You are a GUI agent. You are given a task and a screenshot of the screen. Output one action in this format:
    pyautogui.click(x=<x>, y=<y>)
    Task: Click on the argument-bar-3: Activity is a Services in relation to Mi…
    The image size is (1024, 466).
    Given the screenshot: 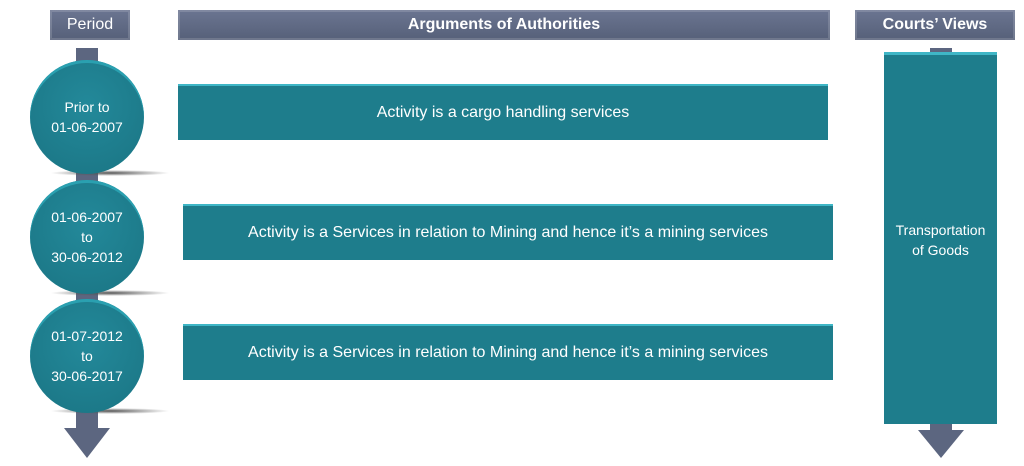 What is the action you would take?
    pyautogui.click(x=508, y=352)
    